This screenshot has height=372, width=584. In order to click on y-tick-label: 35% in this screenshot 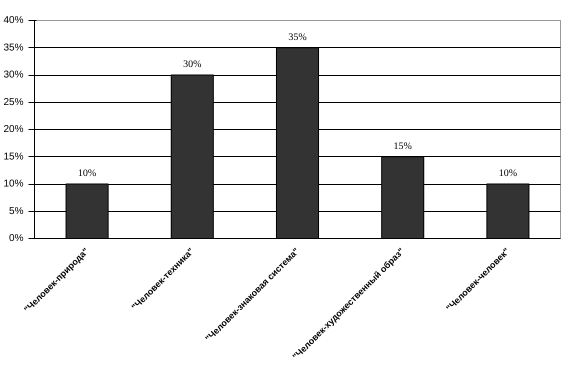, I will do `click(13, 48)`.